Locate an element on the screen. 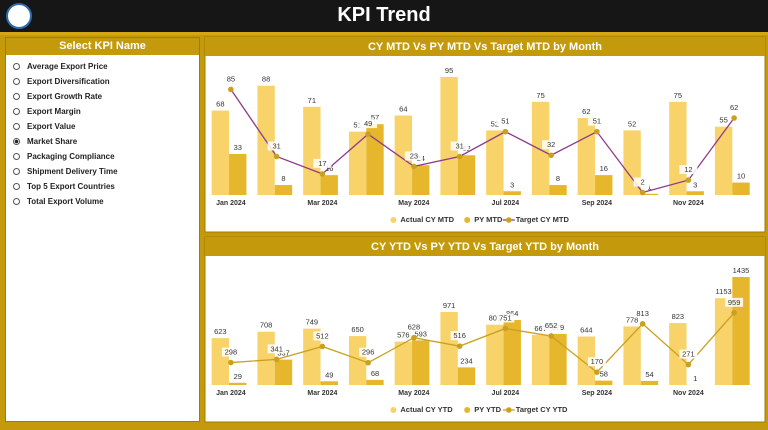 The image size is (768, 430). data-label: 650 is located at coordinates (357, 329).